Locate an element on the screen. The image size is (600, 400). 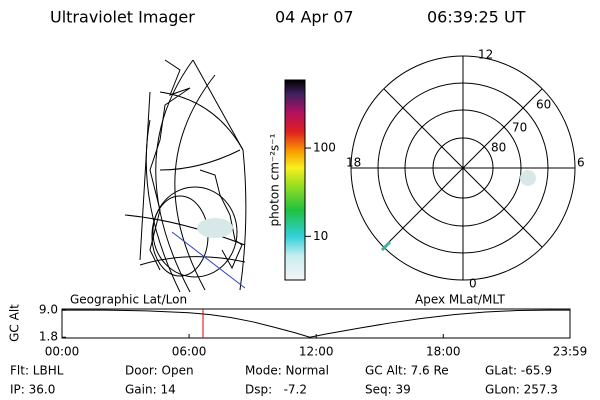
title: Ultraviolet Imager is located at coordinates (122, 17).